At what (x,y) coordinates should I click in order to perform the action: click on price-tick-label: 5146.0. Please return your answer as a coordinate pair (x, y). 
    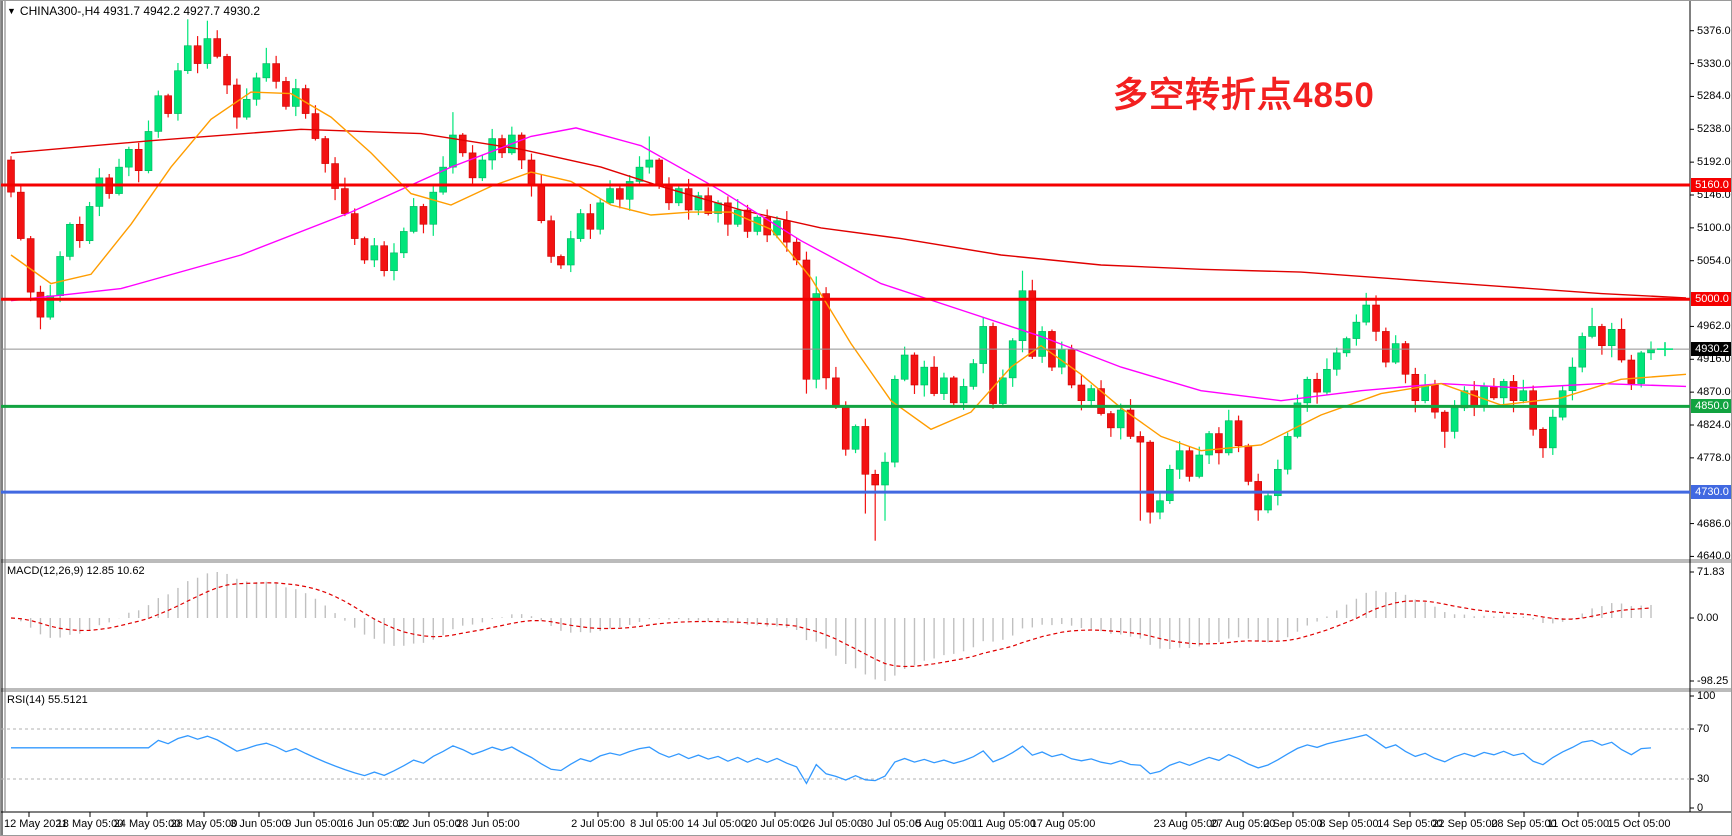
    Looking at the image, I should click on (1714, 195).